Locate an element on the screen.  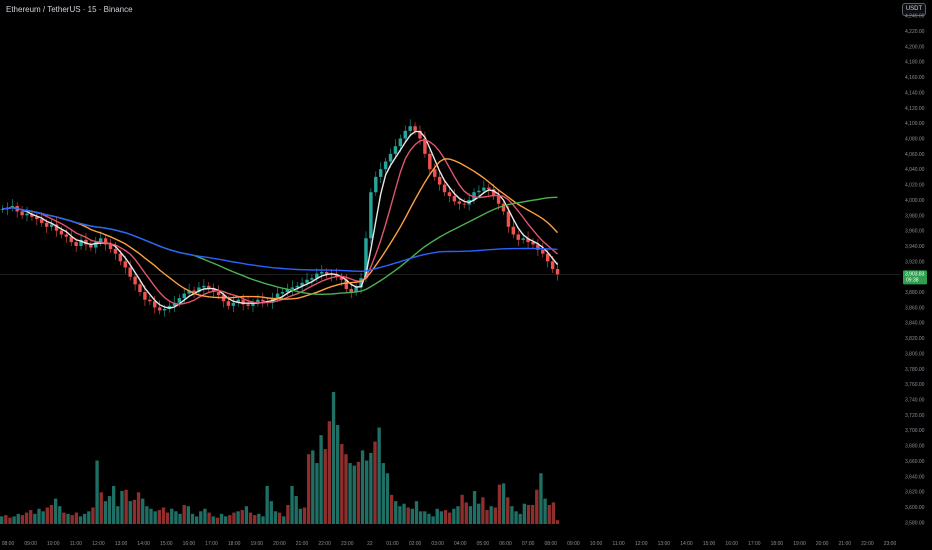
time-tick: 13:00 is located at coordinates (664, 544).